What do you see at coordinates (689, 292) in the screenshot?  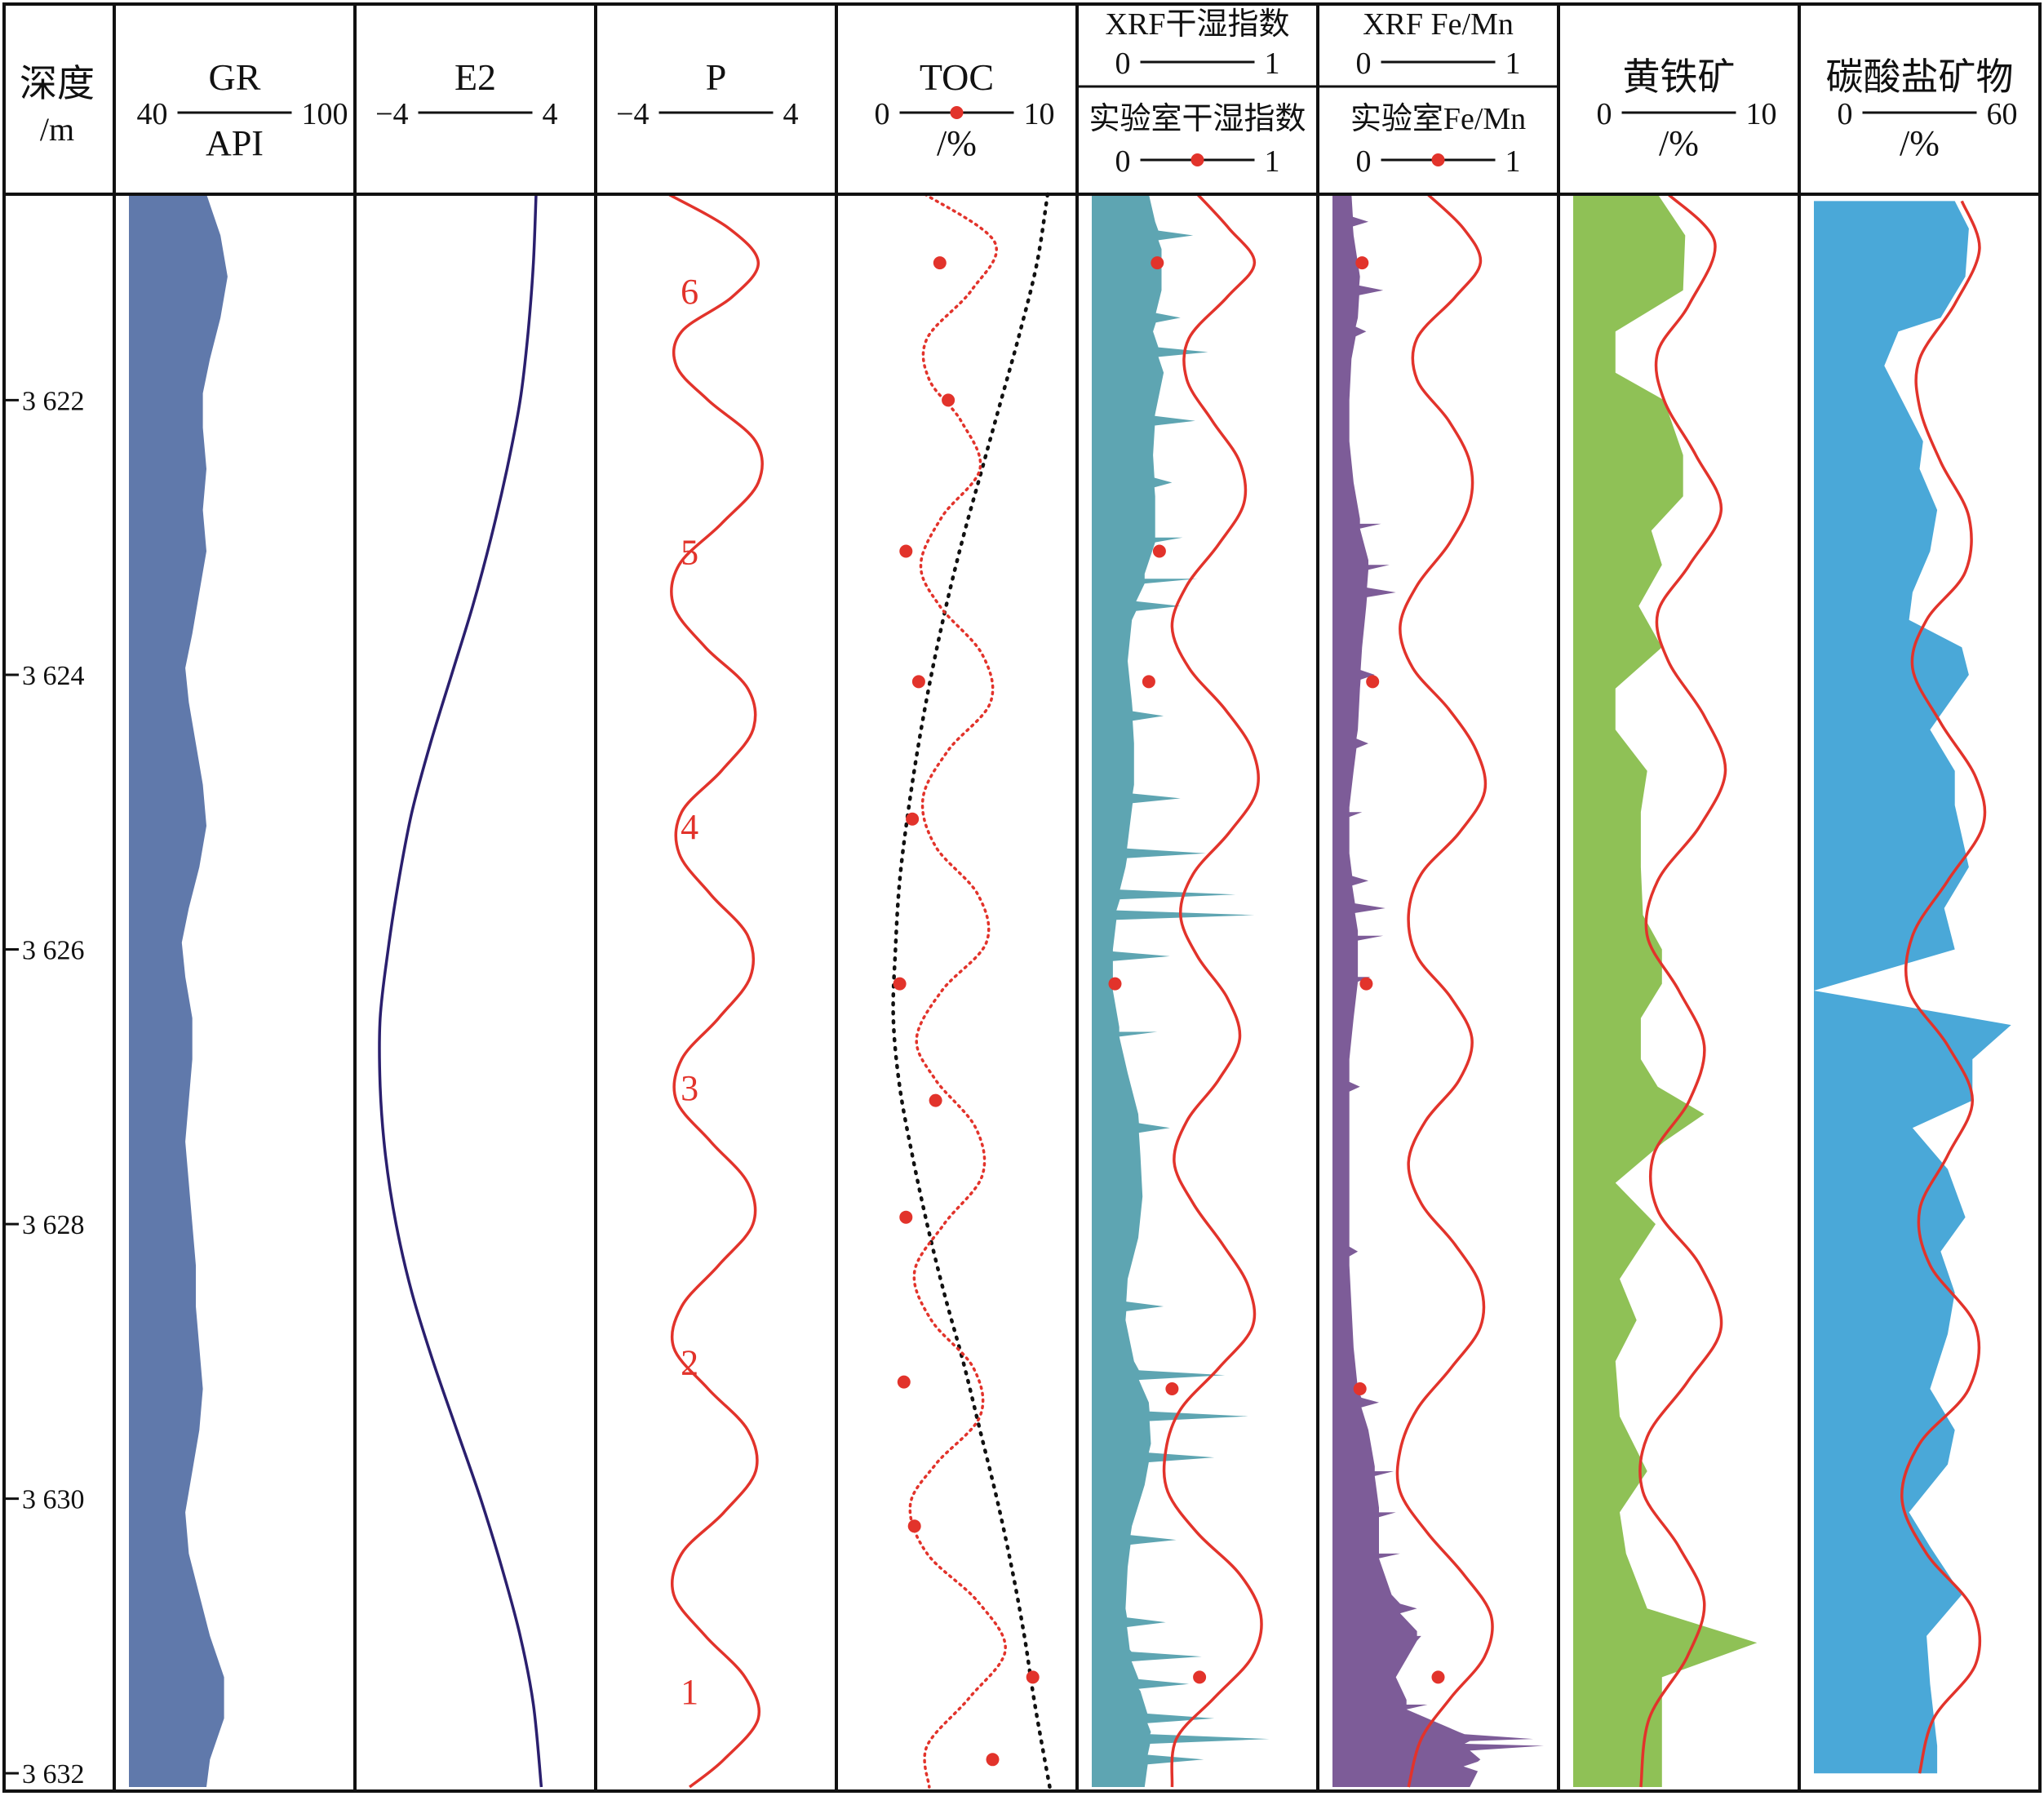 I see `cycle-label-6: 6` at bounding box center [689, 292].